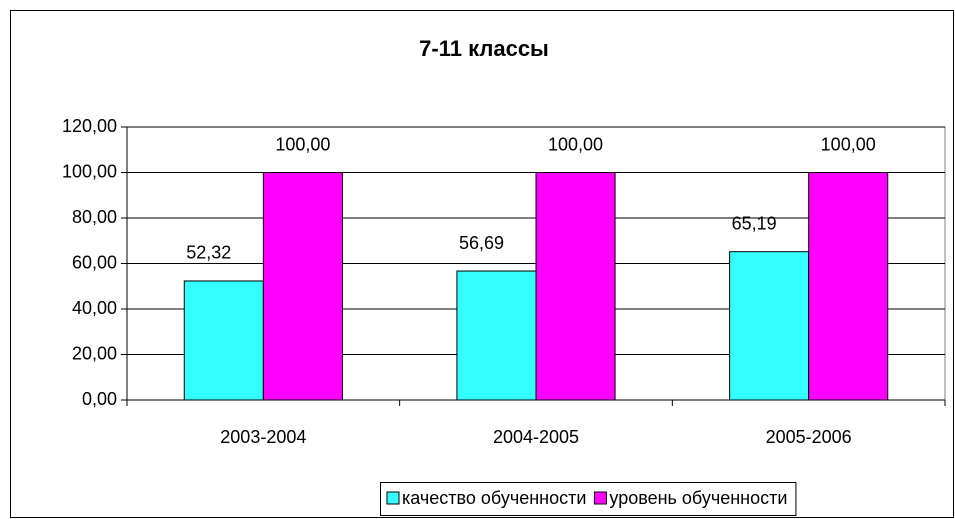 The height and width of the screenshot is (519, 955). What do you see at coordinates (208, 253) in the screenshot?
I see `value-label: 52,32` at bounding box center [208, 253].